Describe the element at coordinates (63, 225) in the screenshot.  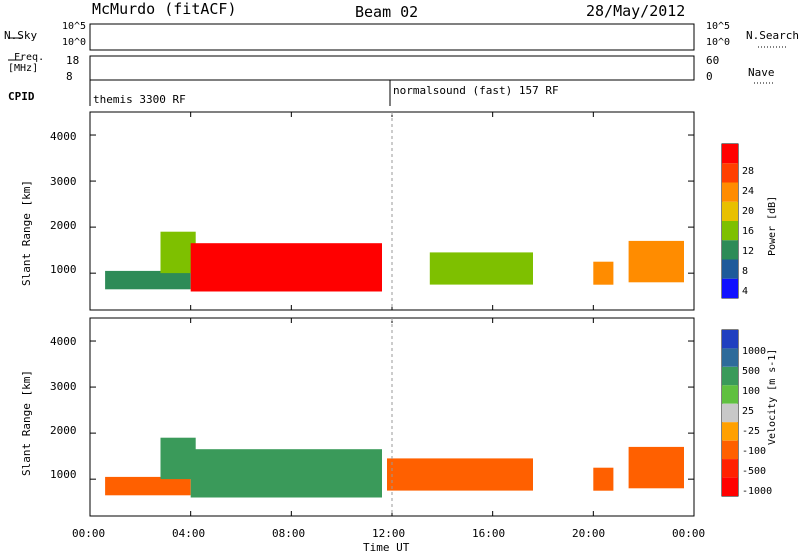
I see `power-ytick-2000: 2000` at that location.